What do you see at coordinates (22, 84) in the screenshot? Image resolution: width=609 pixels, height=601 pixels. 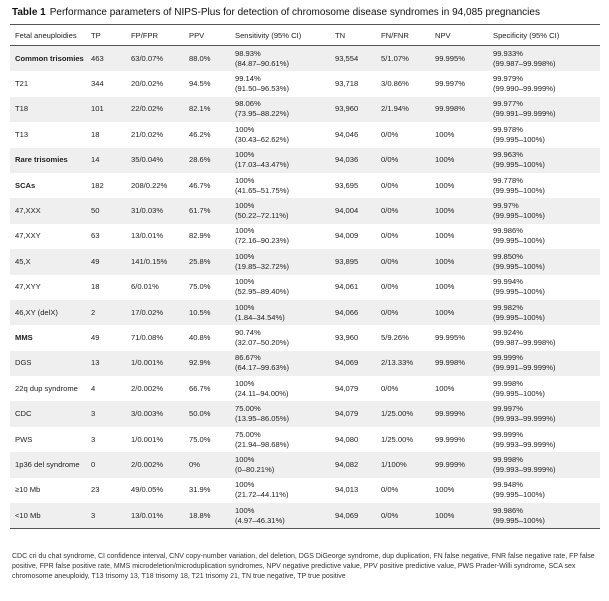 I see `row-label: T21` at bounding box center [22, 84].